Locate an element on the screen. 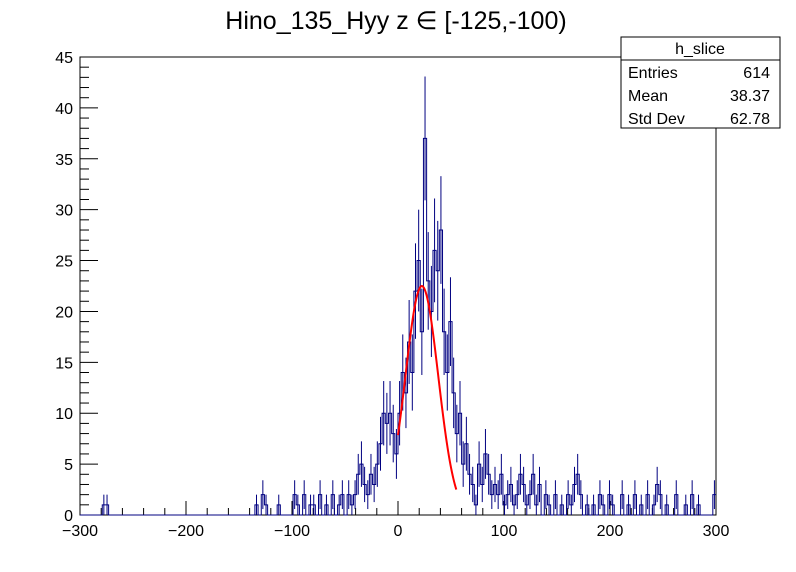 This screenshot has width=796, height=572. y-tick-label: 15 is located at coordinates (64, 363).